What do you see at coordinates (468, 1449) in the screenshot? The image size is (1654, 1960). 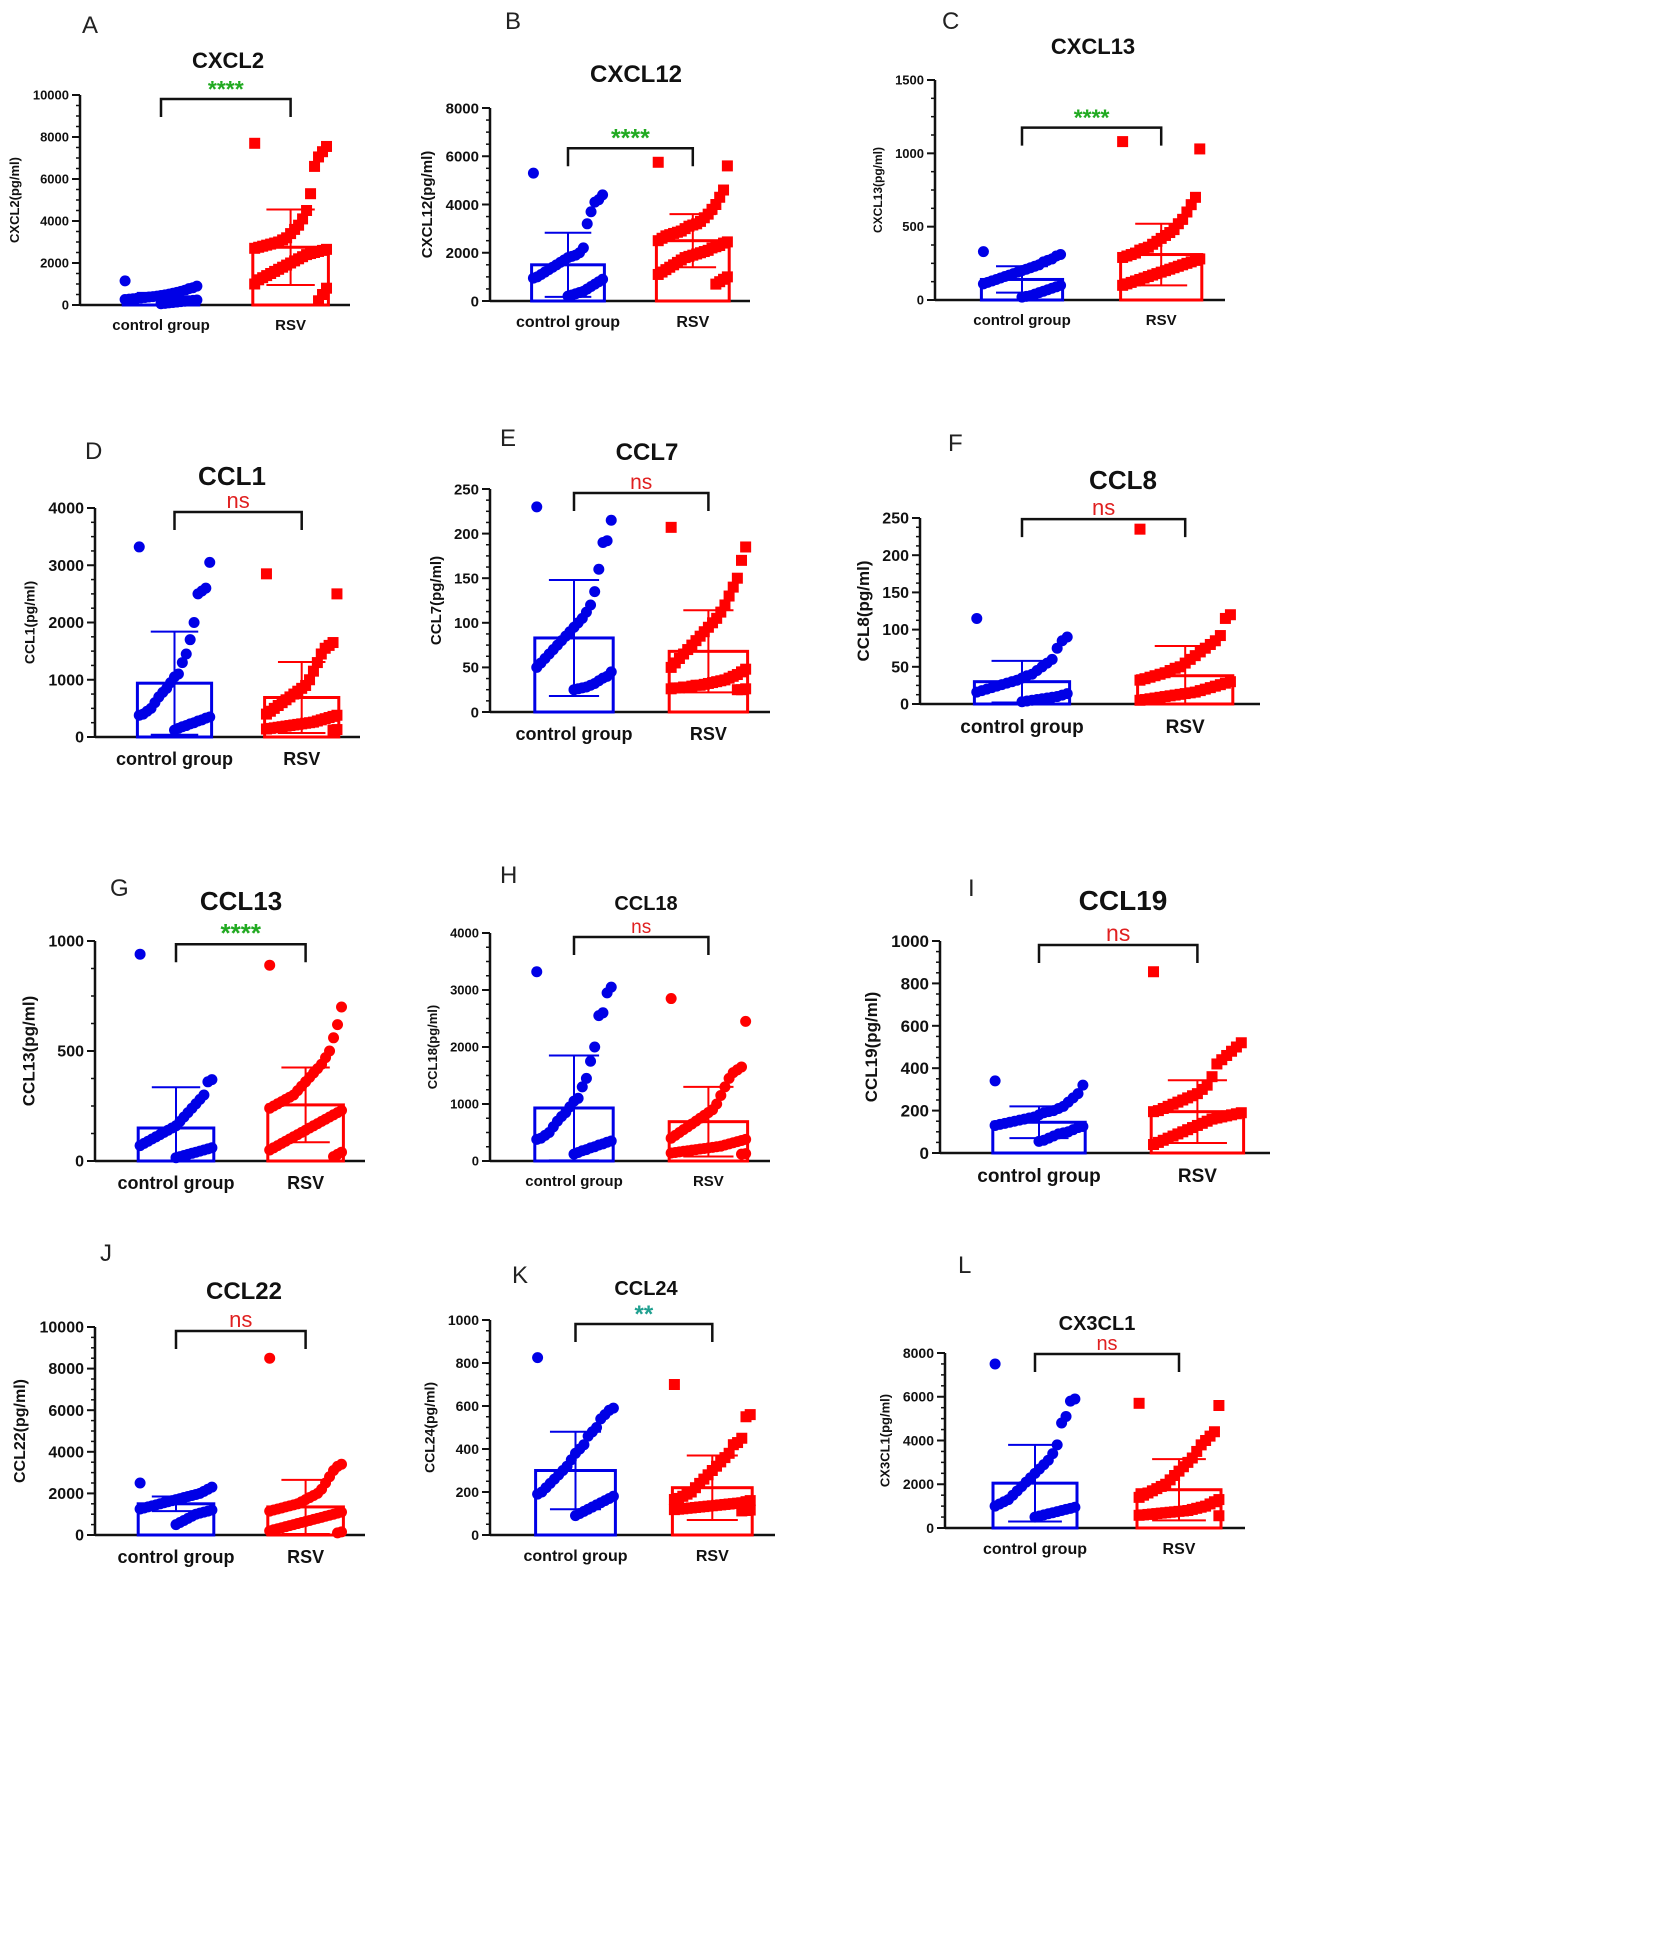 I see `y-tick-label: 400` at bounding box center [468, 1449].